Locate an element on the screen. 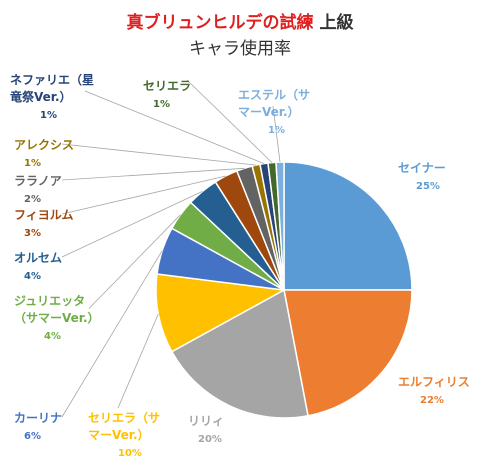 This screenshot has width=480, height=465. slice-label-5-line-1: （サマーVer.） is located at coordinates (57, 317).